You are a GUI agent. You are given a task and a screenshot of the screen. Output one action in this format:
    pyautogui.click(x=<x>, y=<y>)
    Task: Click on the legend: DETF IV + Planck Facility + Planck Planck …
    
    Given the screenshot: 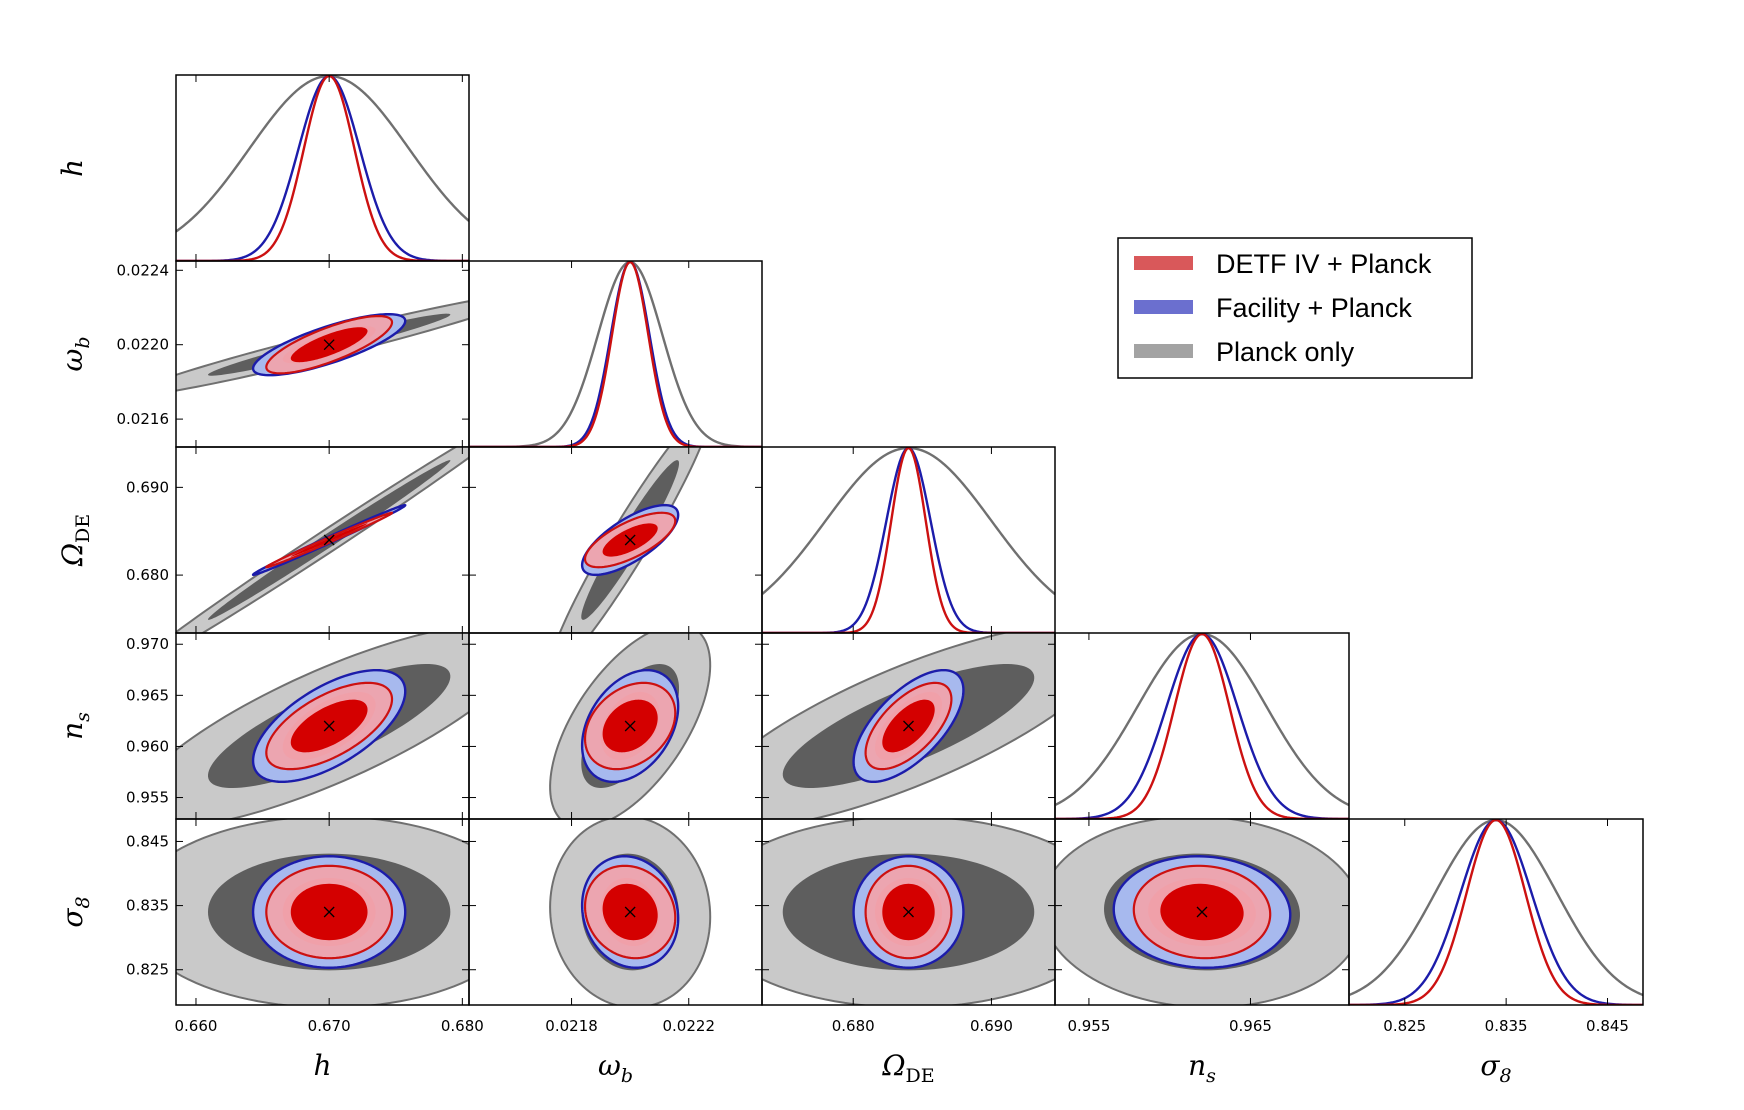 What is the action you would take?
    pyautogui.click(x=1295, y=308)
    